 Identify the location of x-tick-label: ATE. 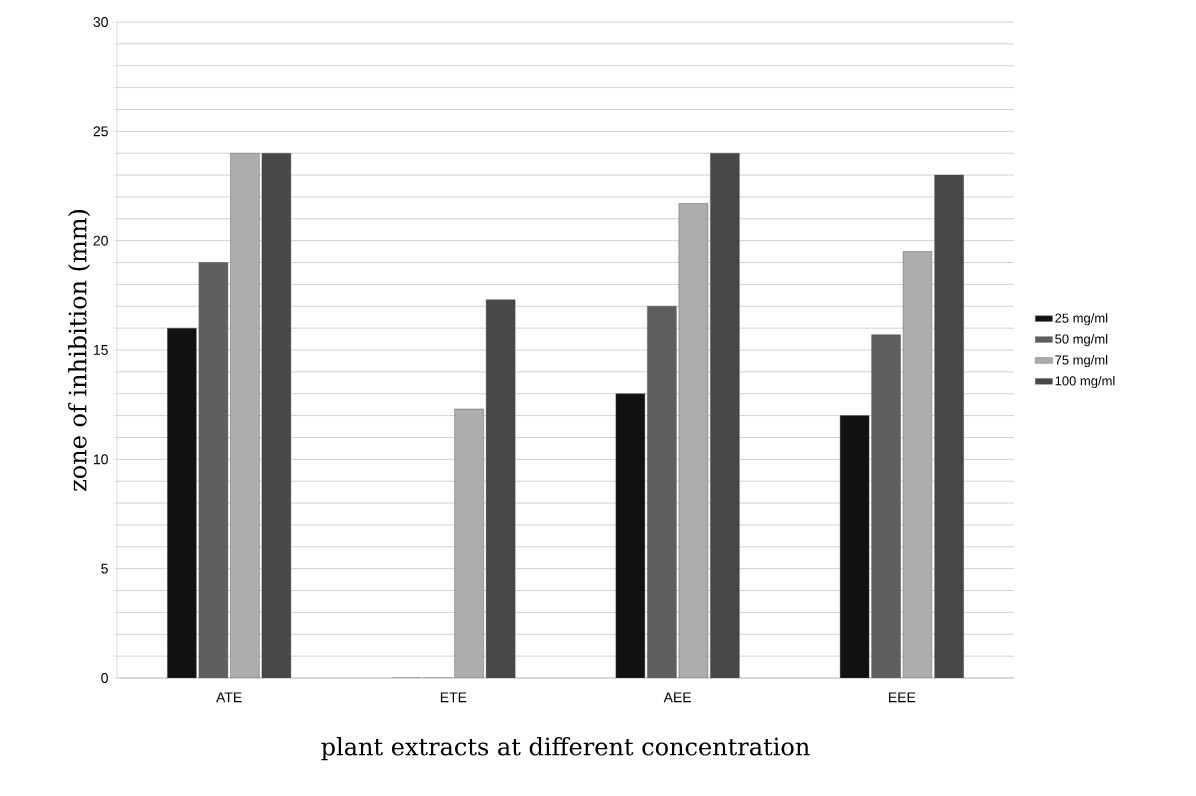
(229, 697).